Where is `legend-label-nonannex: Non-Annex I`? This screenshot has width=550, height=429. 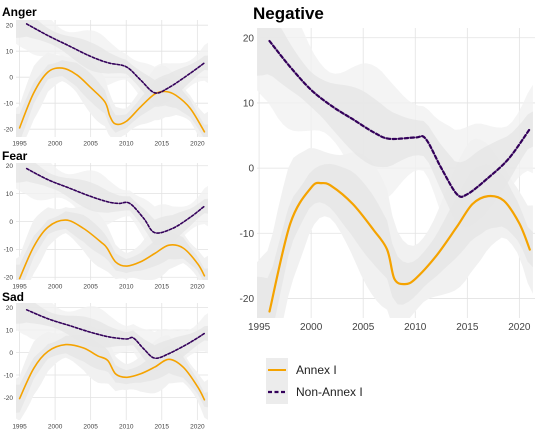 legend-label-nonannex: Non-Annex I is located at coordinates (329, 392).